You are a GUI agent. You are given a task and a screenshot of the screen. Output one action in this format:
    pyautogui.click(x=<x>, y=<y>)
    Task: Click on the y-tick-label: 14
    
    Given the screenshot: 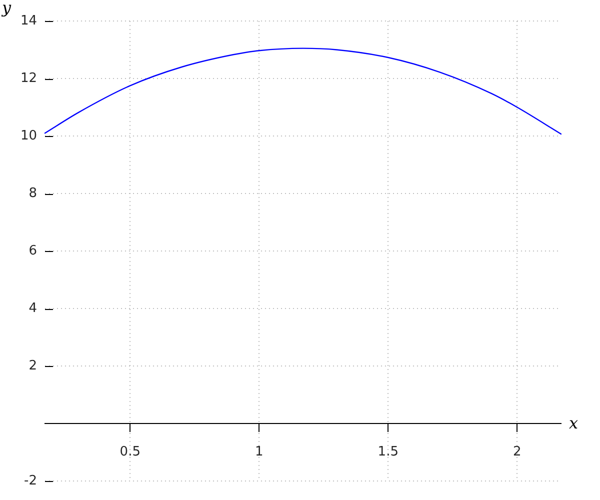 What is the action you would take?
    pyautogui.click(x=28, y=20)
    